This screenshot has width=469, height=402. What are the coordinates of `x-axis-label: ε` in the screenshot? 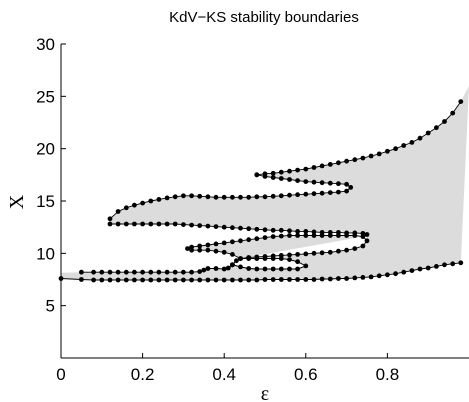 It's located at (265, 392).